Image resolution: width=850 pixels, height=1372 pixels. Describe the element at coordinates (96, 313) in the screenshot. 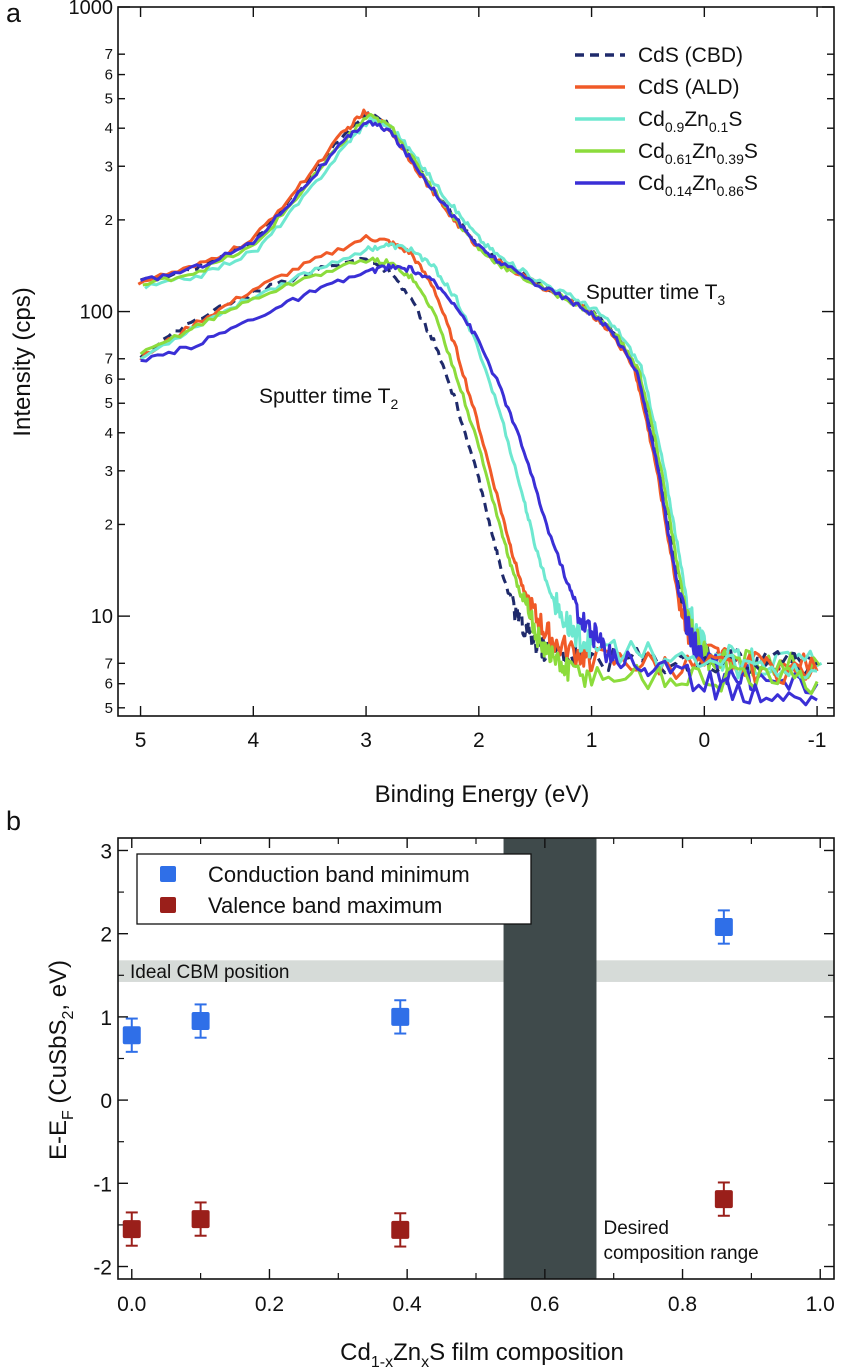

I see `panel-a-y-tick-label: 100` at that location.